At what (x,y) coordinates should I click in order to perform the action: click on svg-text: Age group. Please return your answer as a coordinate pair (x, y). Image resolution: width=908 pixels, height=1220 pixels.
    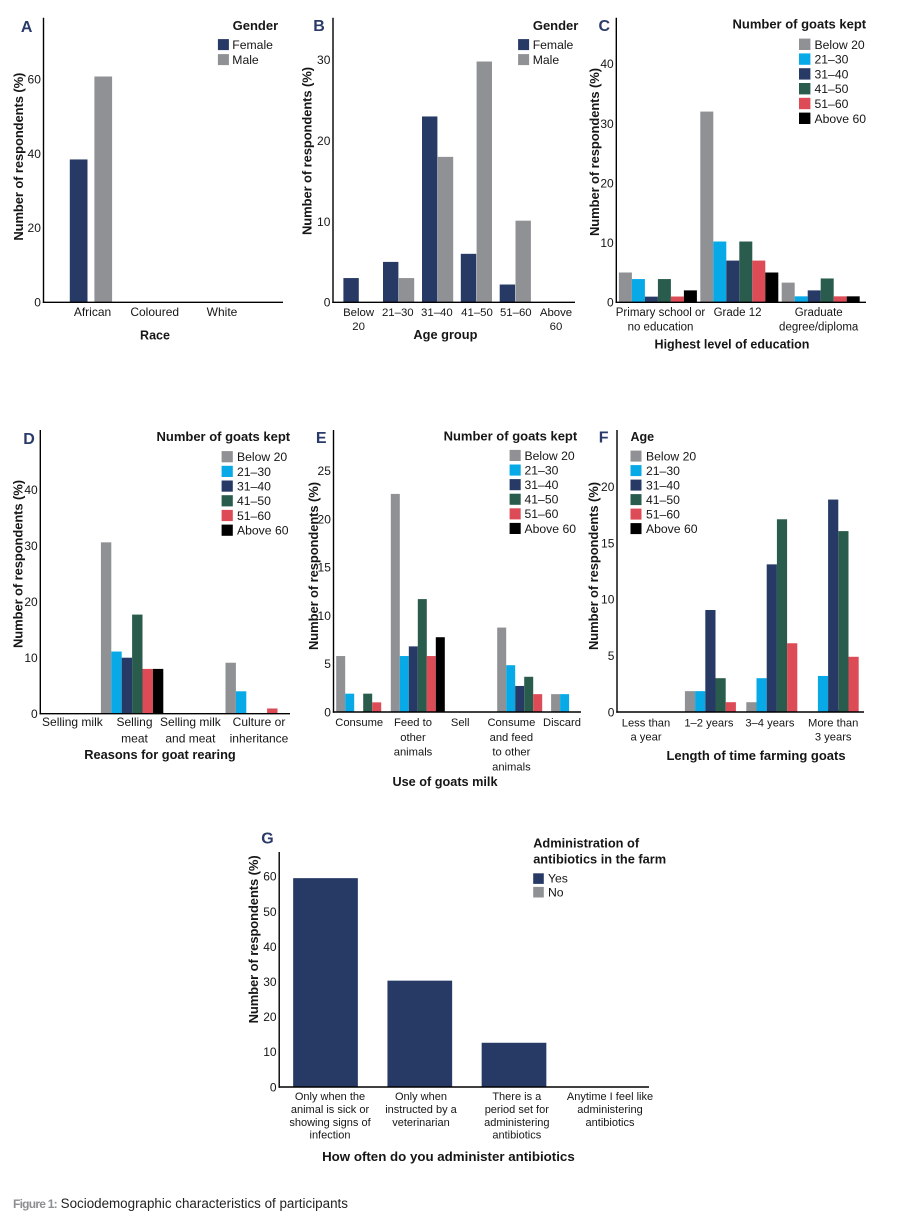
    Looking at the image, I should click on (445, 334).